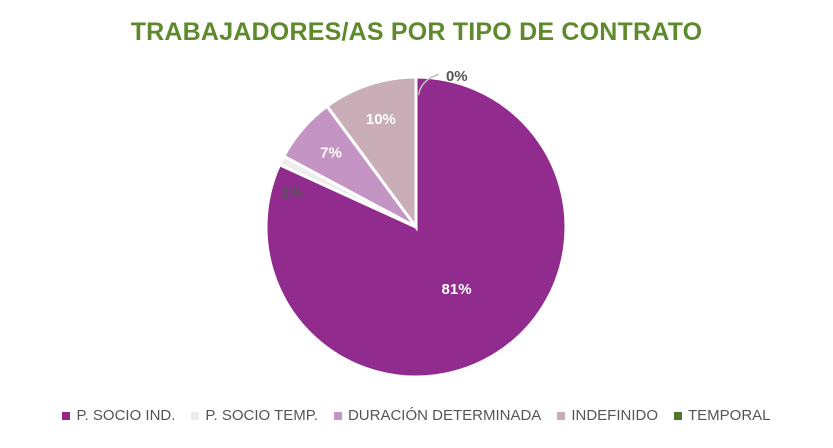 This screenshot has height=448, width=833. What do you see at coordinates (126, 415) in the screenshot?
I see `legend-label-p-socio-ind: P. SOCIO IND.` at bounding box center [126, 415].